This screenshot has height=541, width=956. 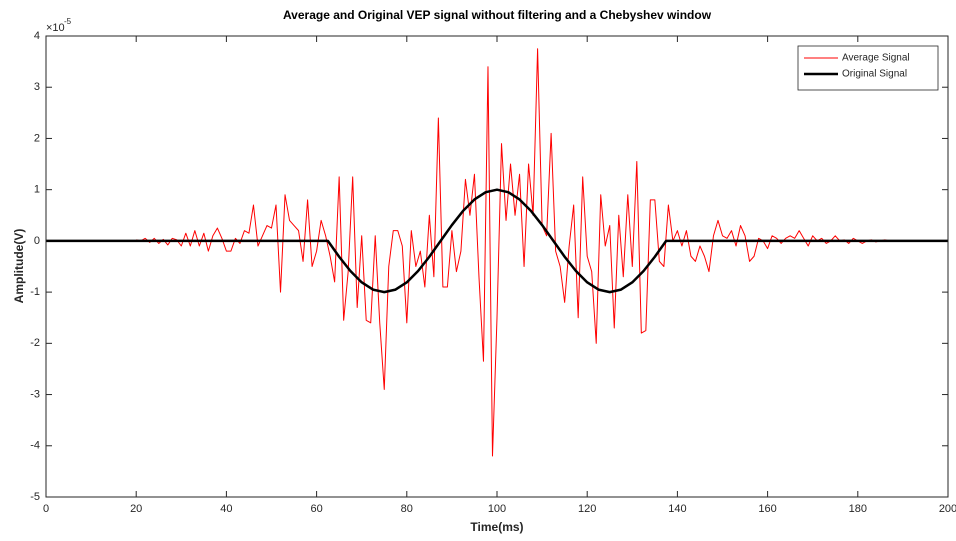 What do you see at coordinates (407, 509) in the screenshot?
I see `x-tick-label: 80` at bounding box center [407, 509].